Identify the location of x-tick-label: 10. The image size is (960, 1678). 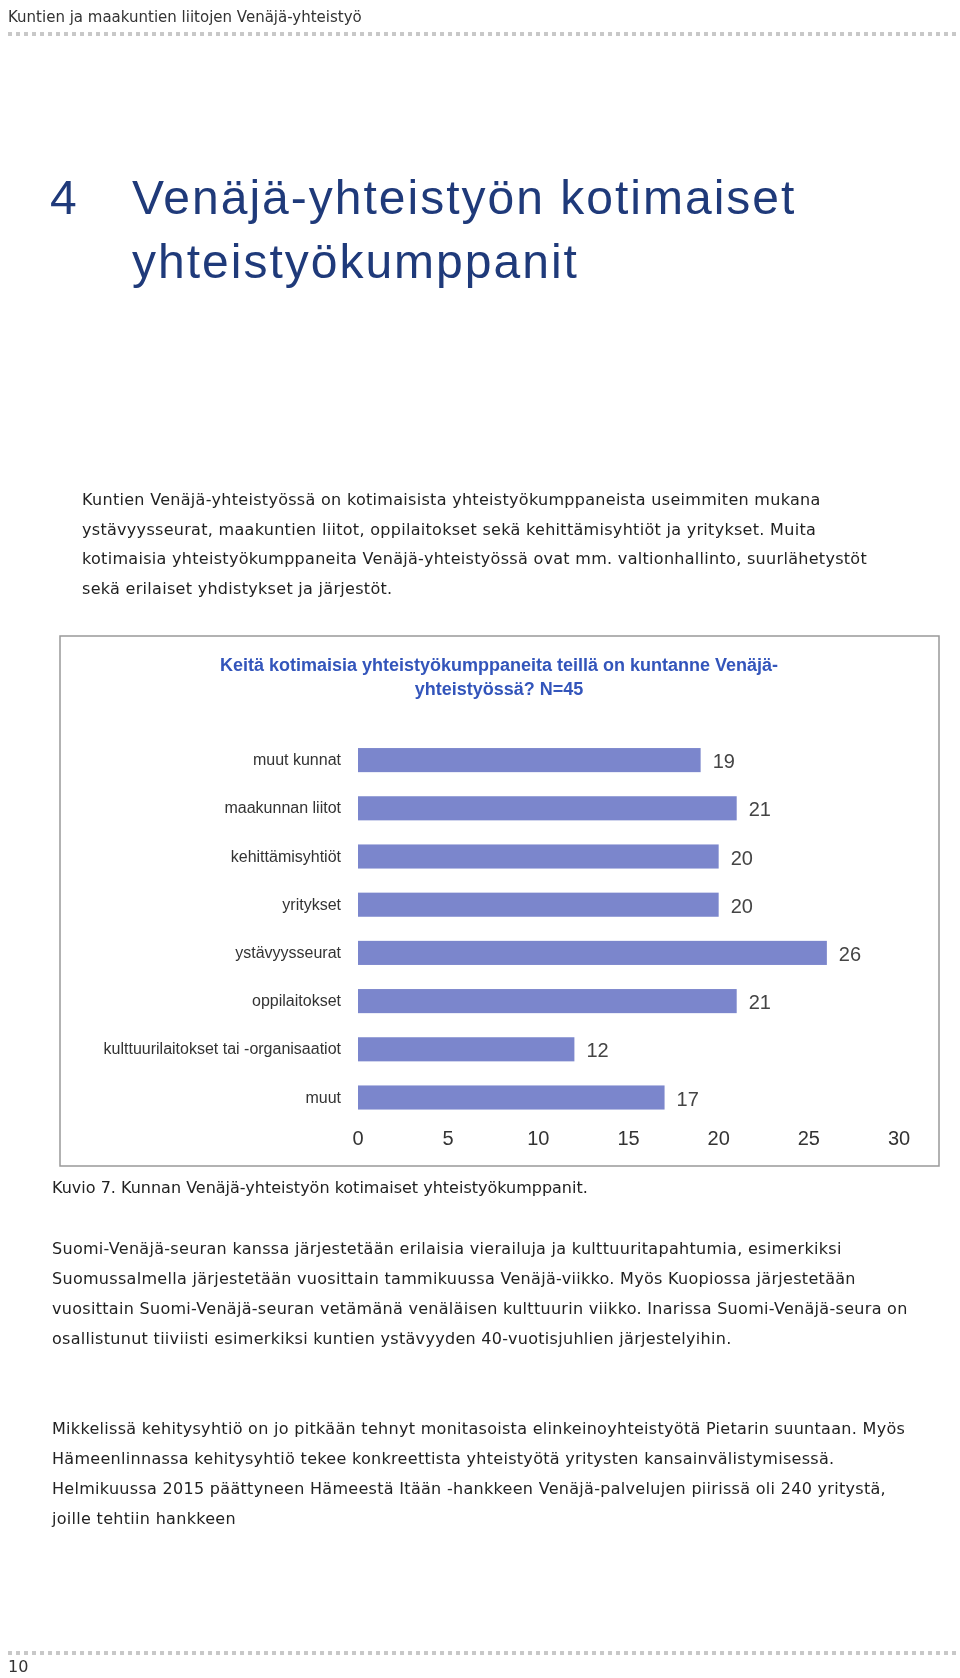
(538, 1138).